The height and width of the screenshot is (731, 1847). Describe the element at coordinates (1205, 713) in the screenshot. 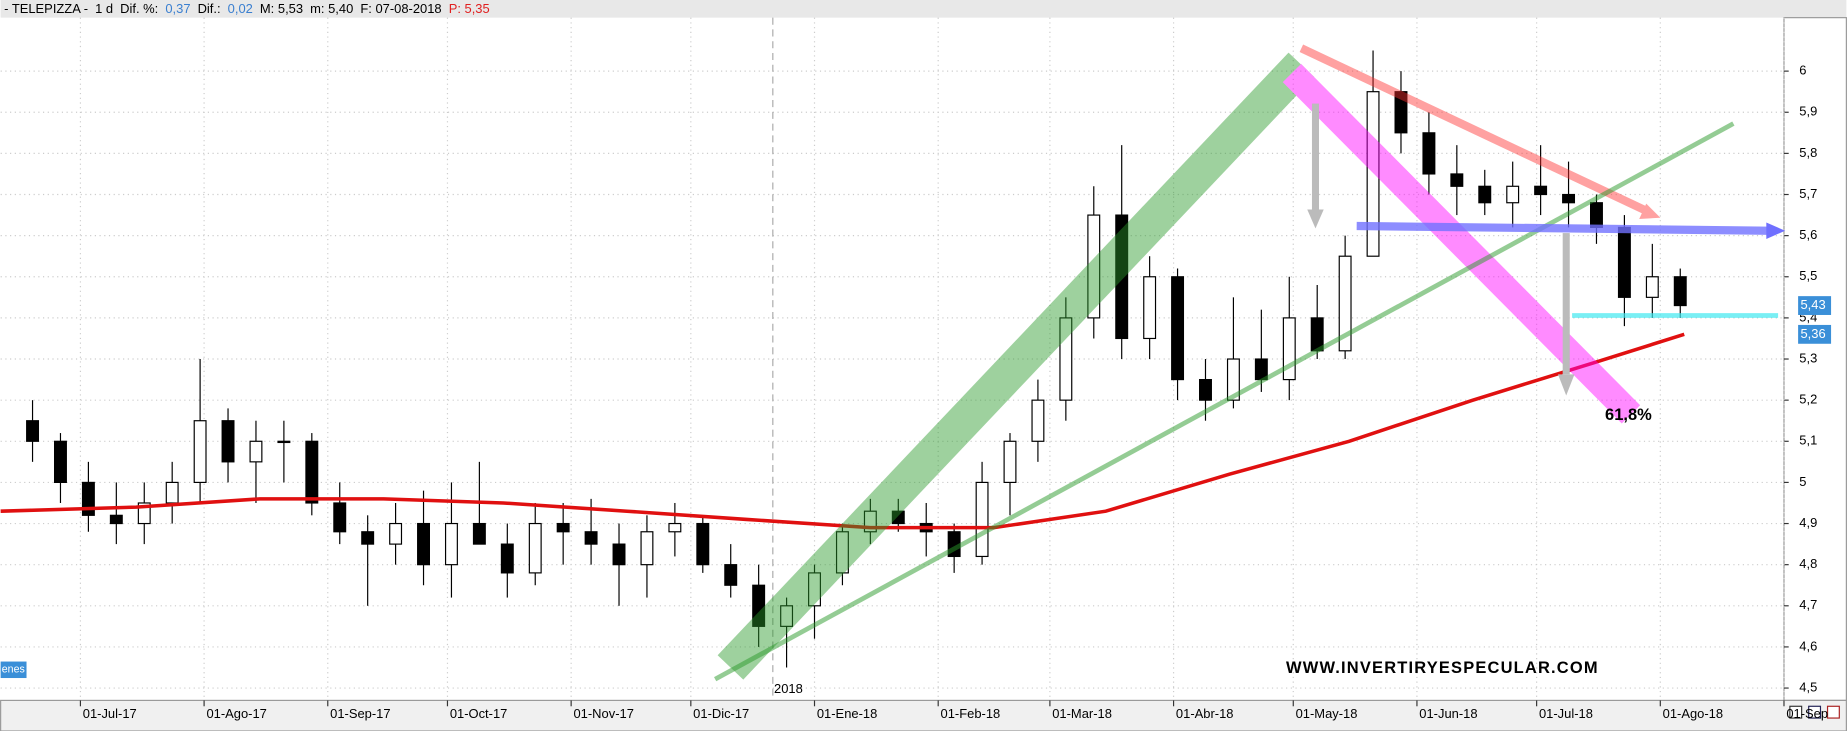

I see `x-tick-label: 01-Abr-18` at that location.